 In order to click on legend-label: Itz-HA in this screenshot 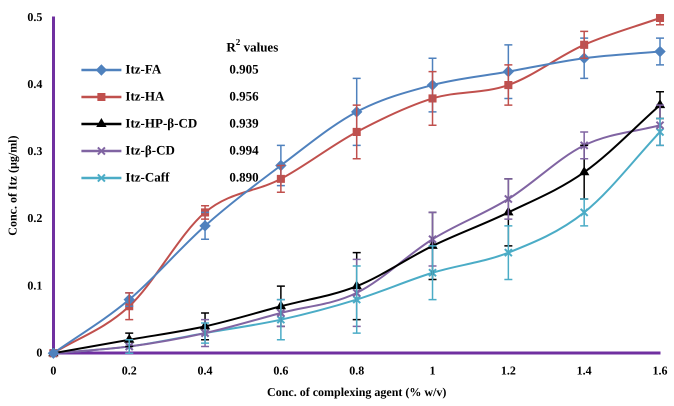, I will do `click(145, 96)`.